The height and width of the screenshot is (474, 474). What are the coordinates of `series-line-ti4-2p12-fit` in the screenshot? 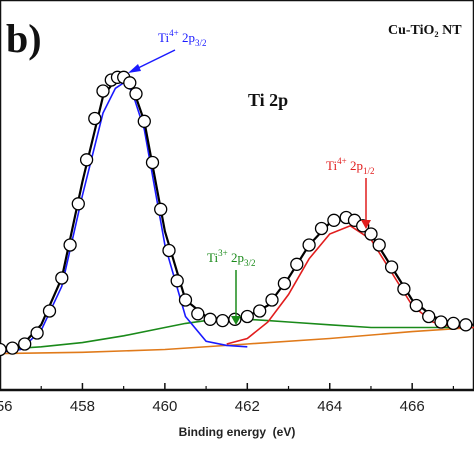 It's located at (350, 284).